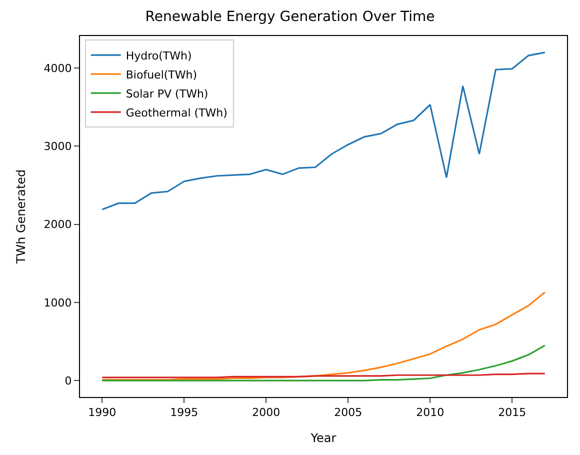  I want to click on chart-title: Renewable Energy Generation Over Time, so click(290, 17).